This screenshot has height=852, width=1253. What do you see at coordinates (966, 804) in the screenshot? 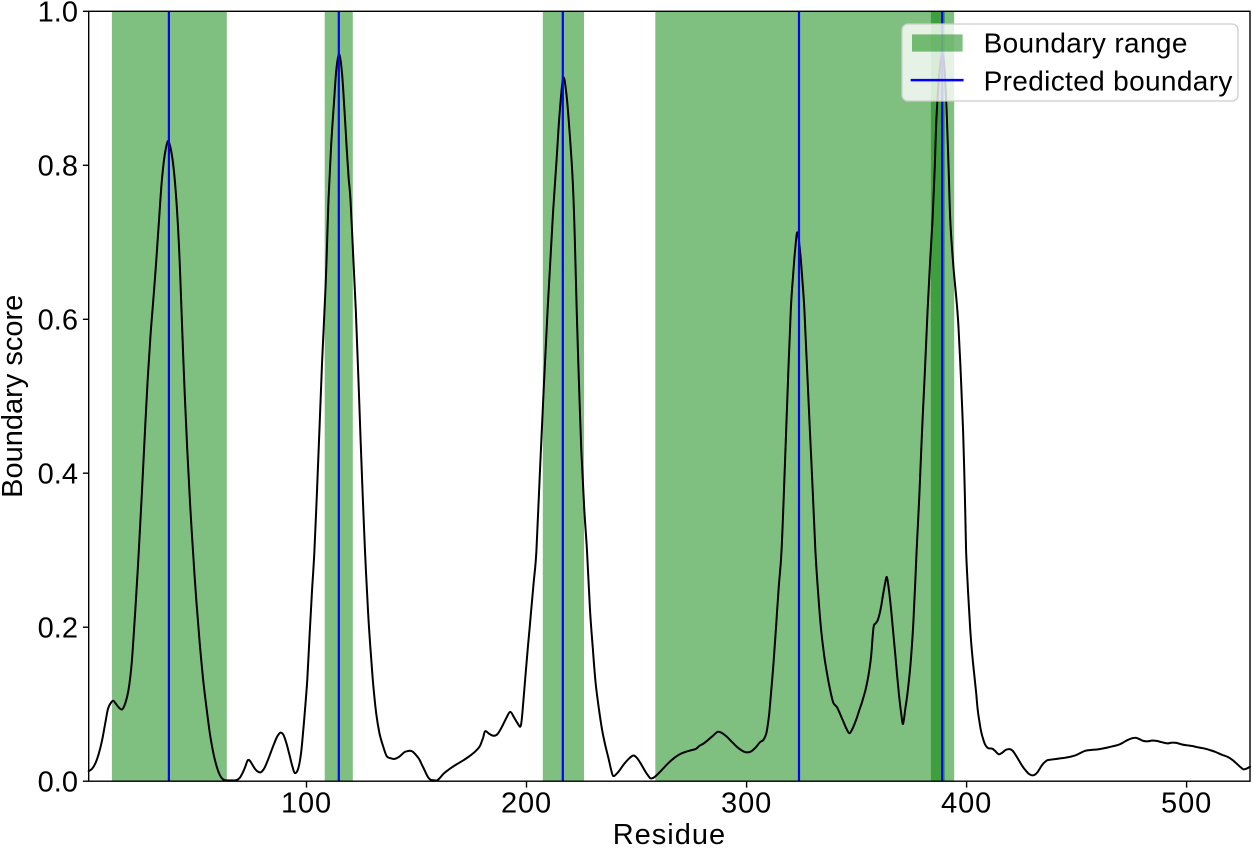
I see `svg-text: 400` at bounding box center [966, 804].